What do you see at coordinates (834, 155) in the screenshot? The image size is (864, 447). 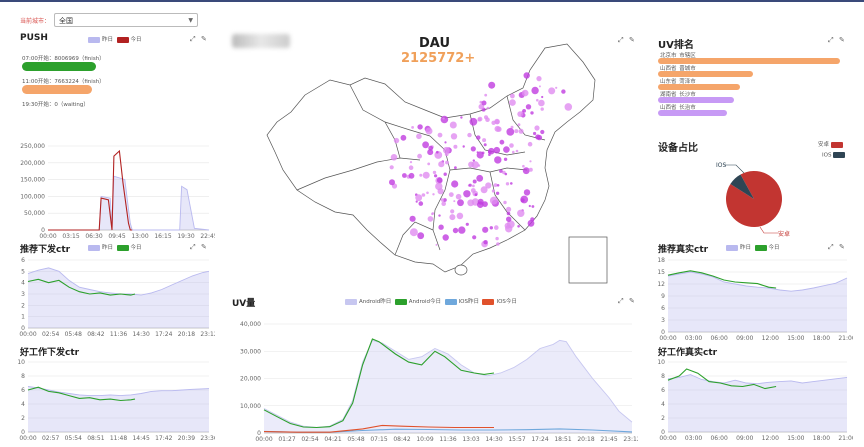 I see `device-legend-ios: IOS` at bounding box center [834, 155].